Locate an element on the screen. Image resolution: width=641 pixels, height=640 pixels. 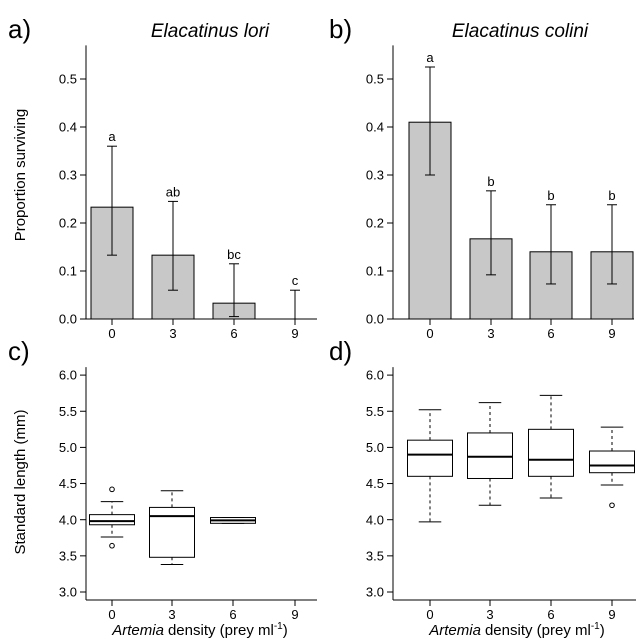
significance-letter: c is located at coordinates (295, 280).